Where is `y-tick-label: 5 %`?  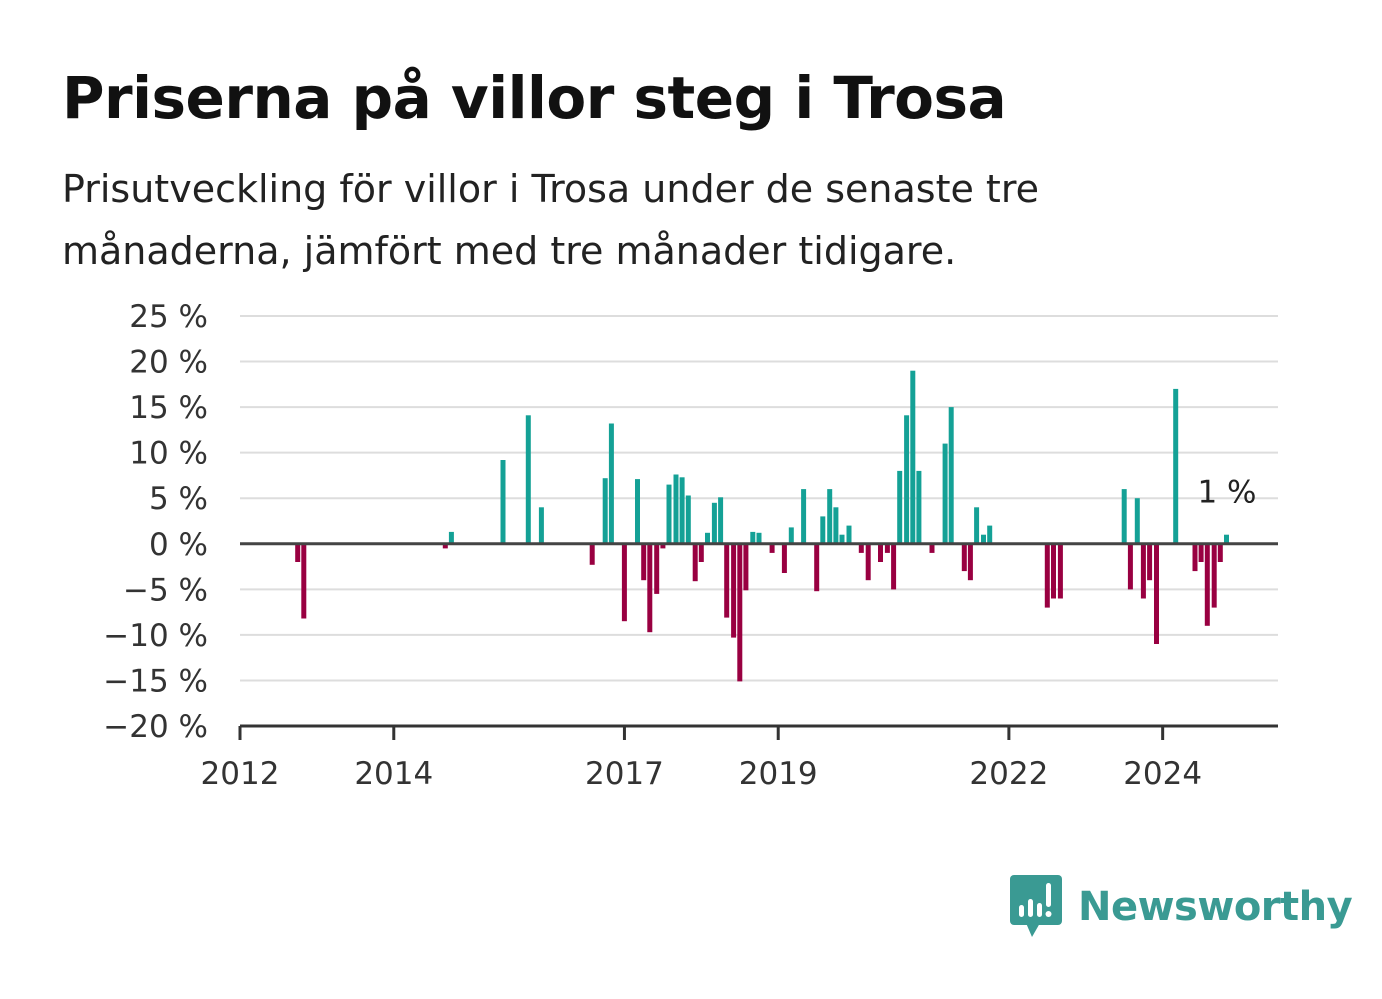 y-tick-label: 5 % is located at coordinates (178, 499).